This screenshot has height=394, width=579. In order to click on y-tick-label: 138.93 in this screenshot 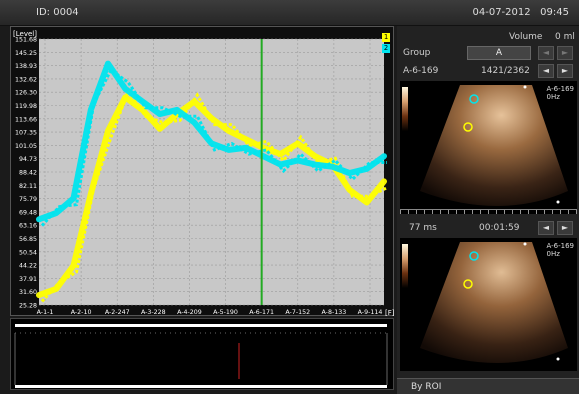, I will do `click(26, 66)`.